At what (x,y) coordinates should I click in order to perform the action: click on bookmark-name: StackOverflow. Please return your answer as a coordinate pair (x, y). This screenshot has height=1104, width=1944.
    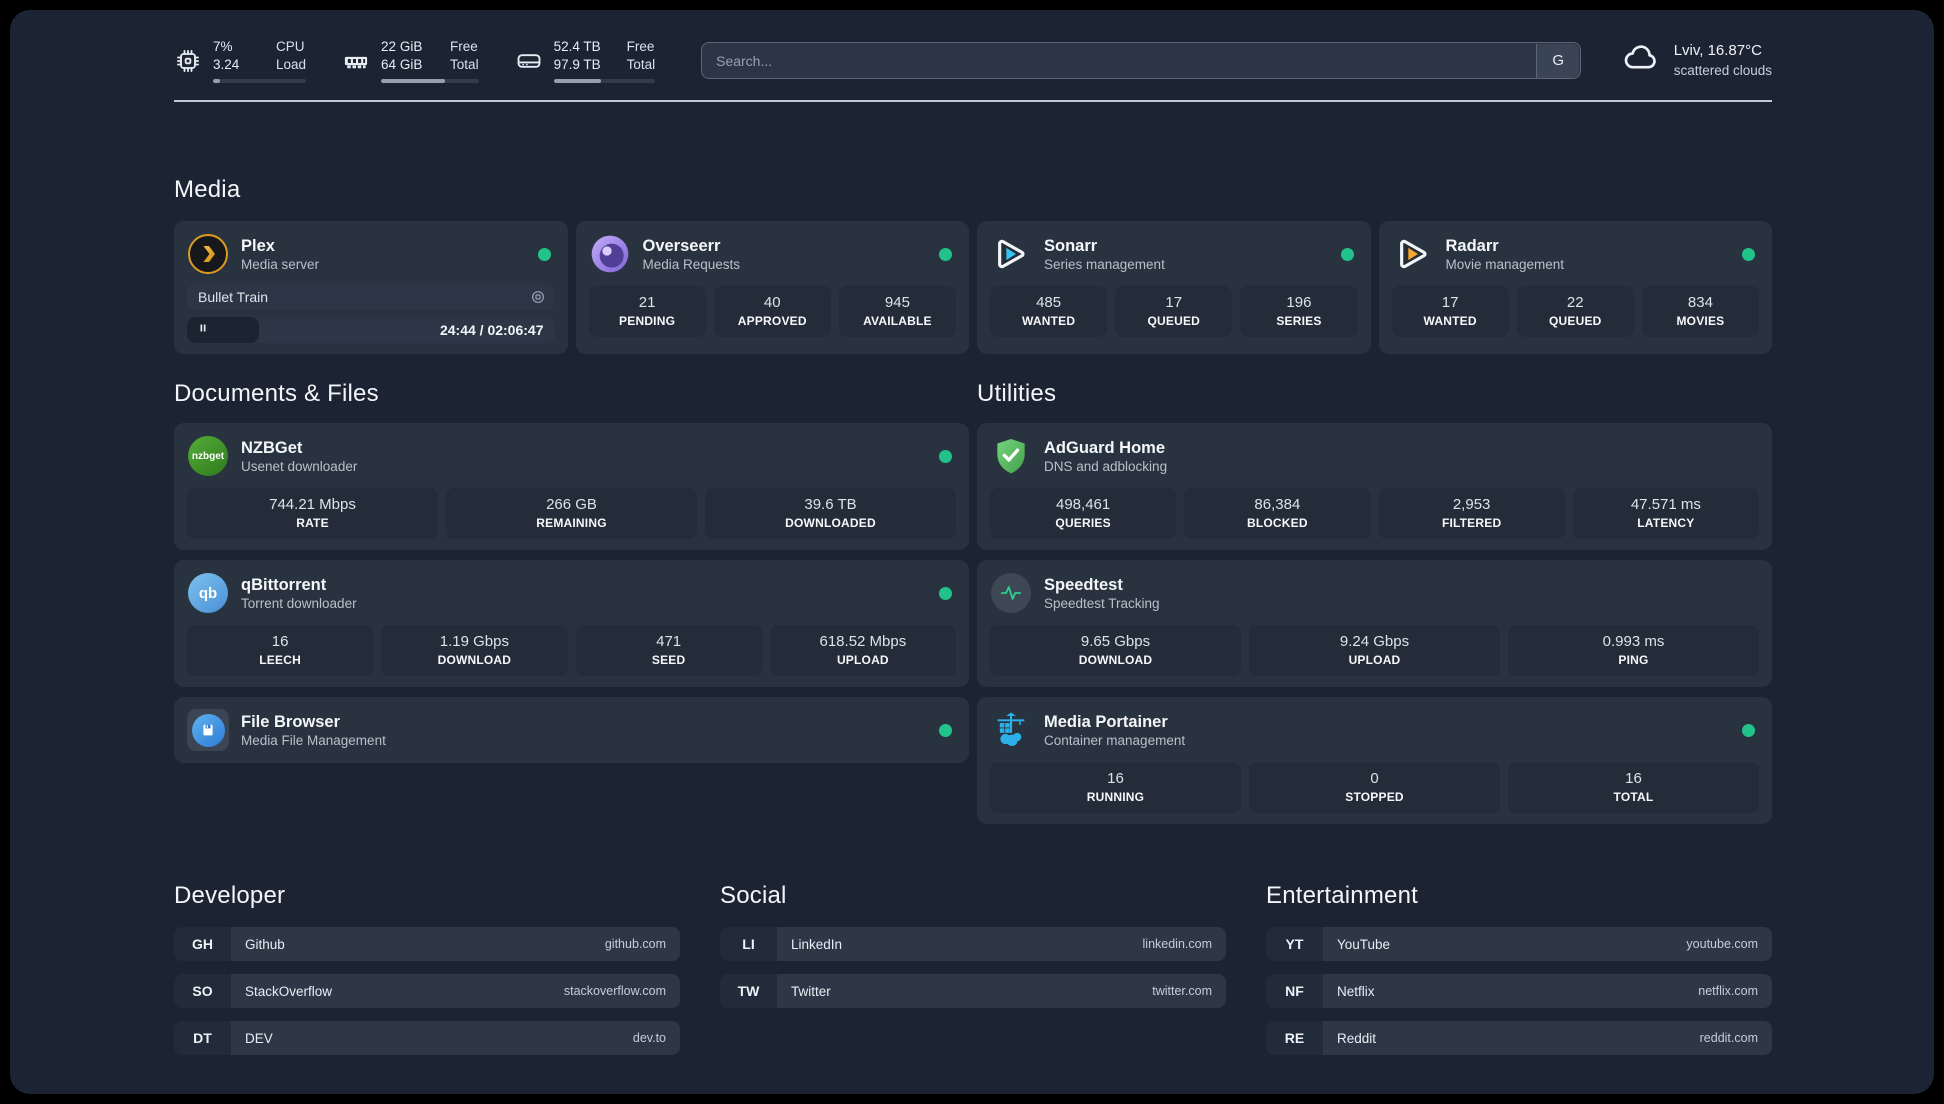
    Looking at the image, I should click on (289, 991).